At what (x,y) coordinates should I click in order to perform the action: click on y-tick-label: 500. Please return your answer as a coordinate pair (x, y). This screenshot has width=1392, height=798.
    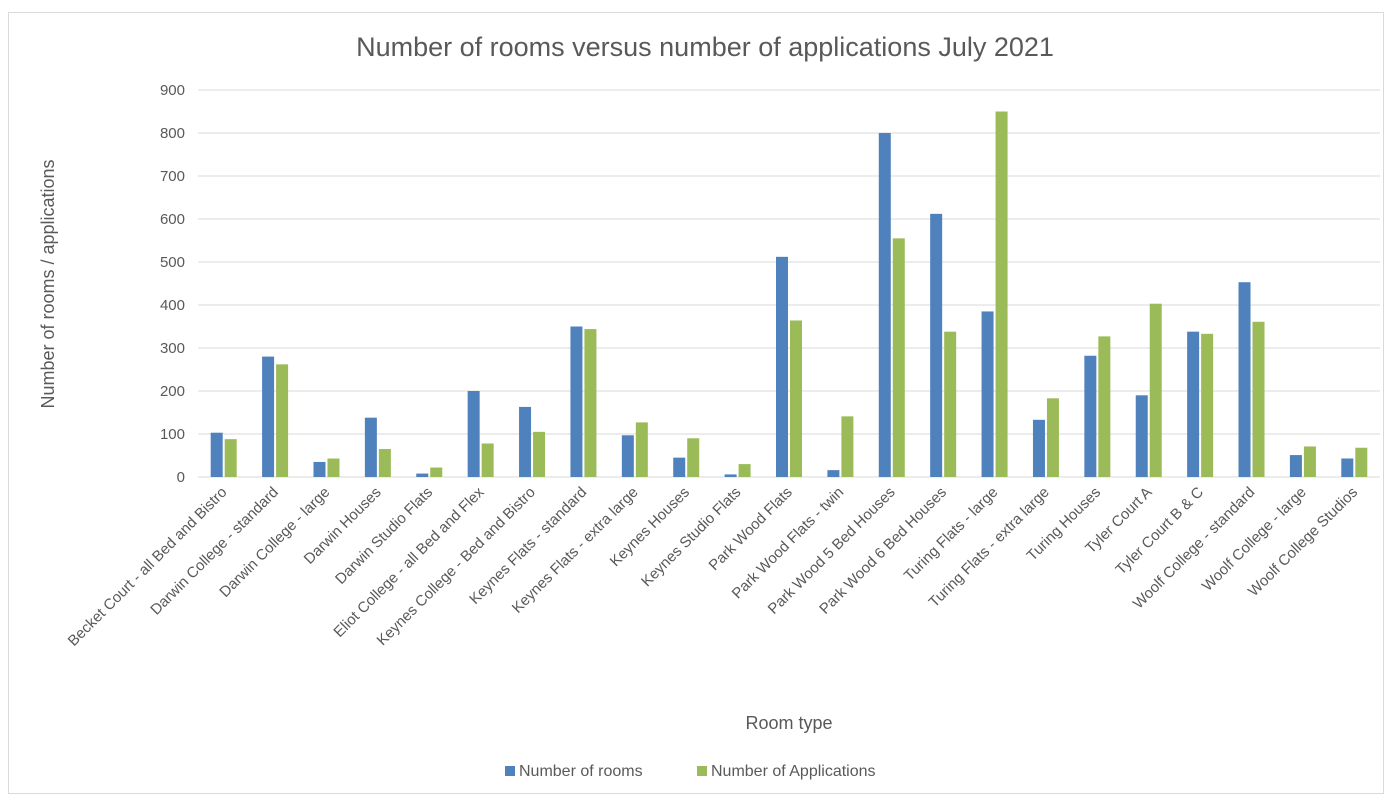
    Looking at the image, I should click on (172, 262).